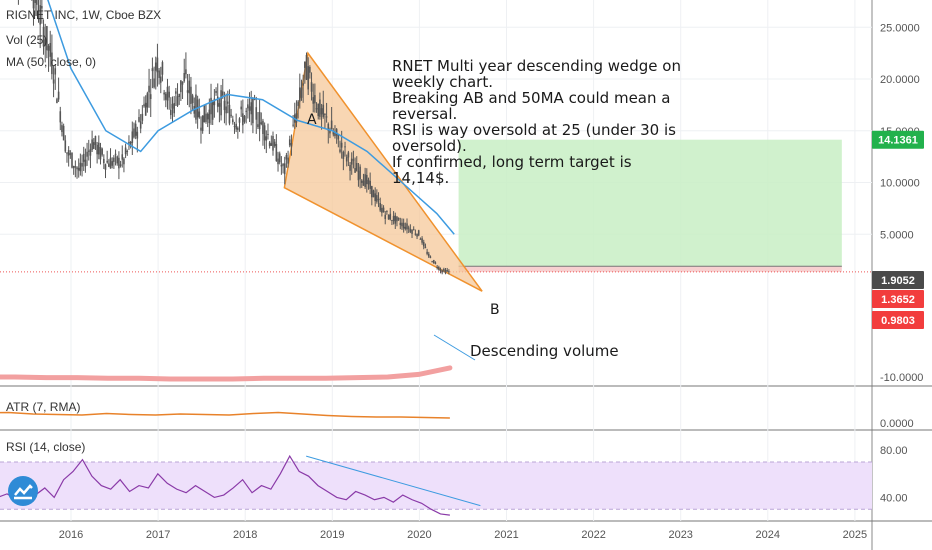 This screenshot has height=550, width=932. What do you see at coordinates (23, 491) in the screenshot?
I see `tradingview-logo-icon` at bounding box center [23, 491].